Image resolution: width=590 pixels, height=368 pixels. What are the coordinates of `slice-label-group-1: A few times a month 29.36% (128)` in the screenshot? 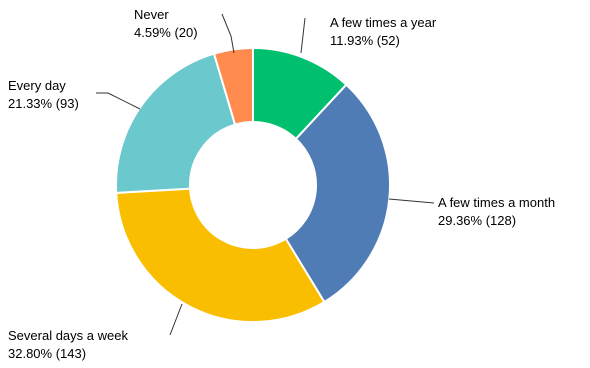 It's located at (471, 211).